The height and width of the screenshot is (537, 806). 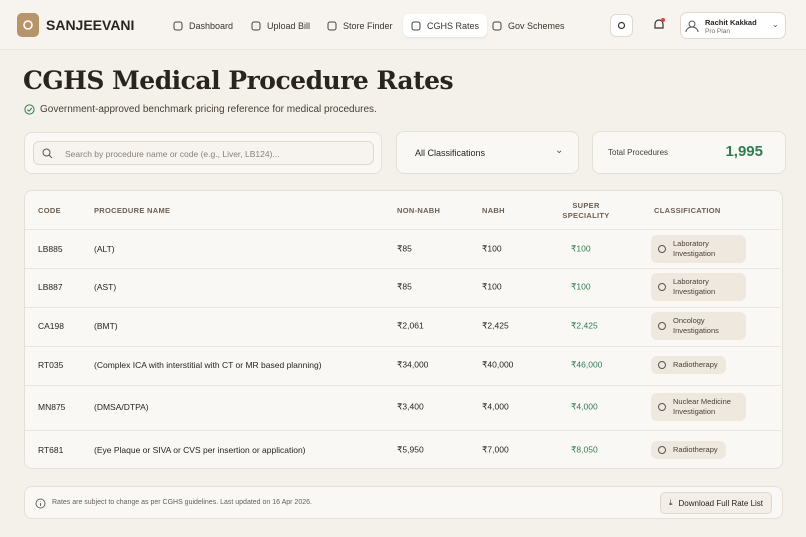 What do you see at coordinates (493, 210) in the screenshot?
I see `column-header: NABH` at bounding box center [493, 210].